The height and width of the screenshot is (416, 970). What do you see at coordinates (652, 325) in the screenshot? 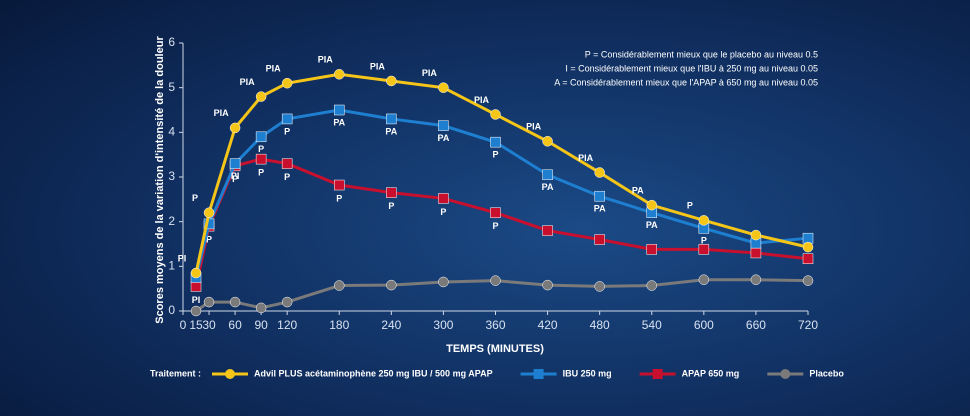
I see `x-tick-label: 540` at bounding box center [652, 325].